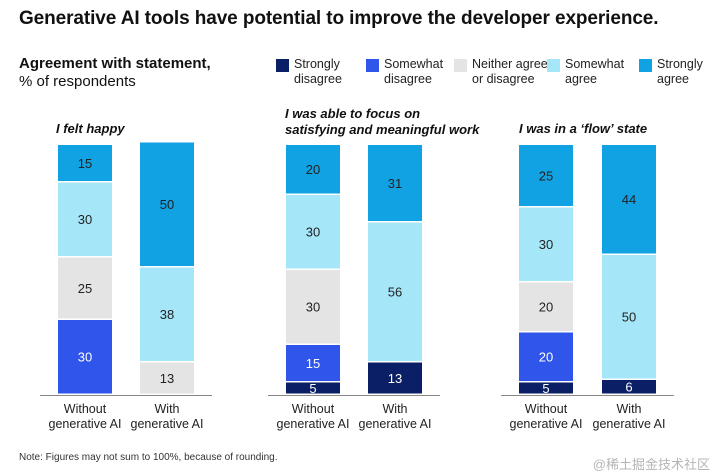  I want to click on legend-item-somewhat-disagree: Somewhat disagree, so click(415, 72).